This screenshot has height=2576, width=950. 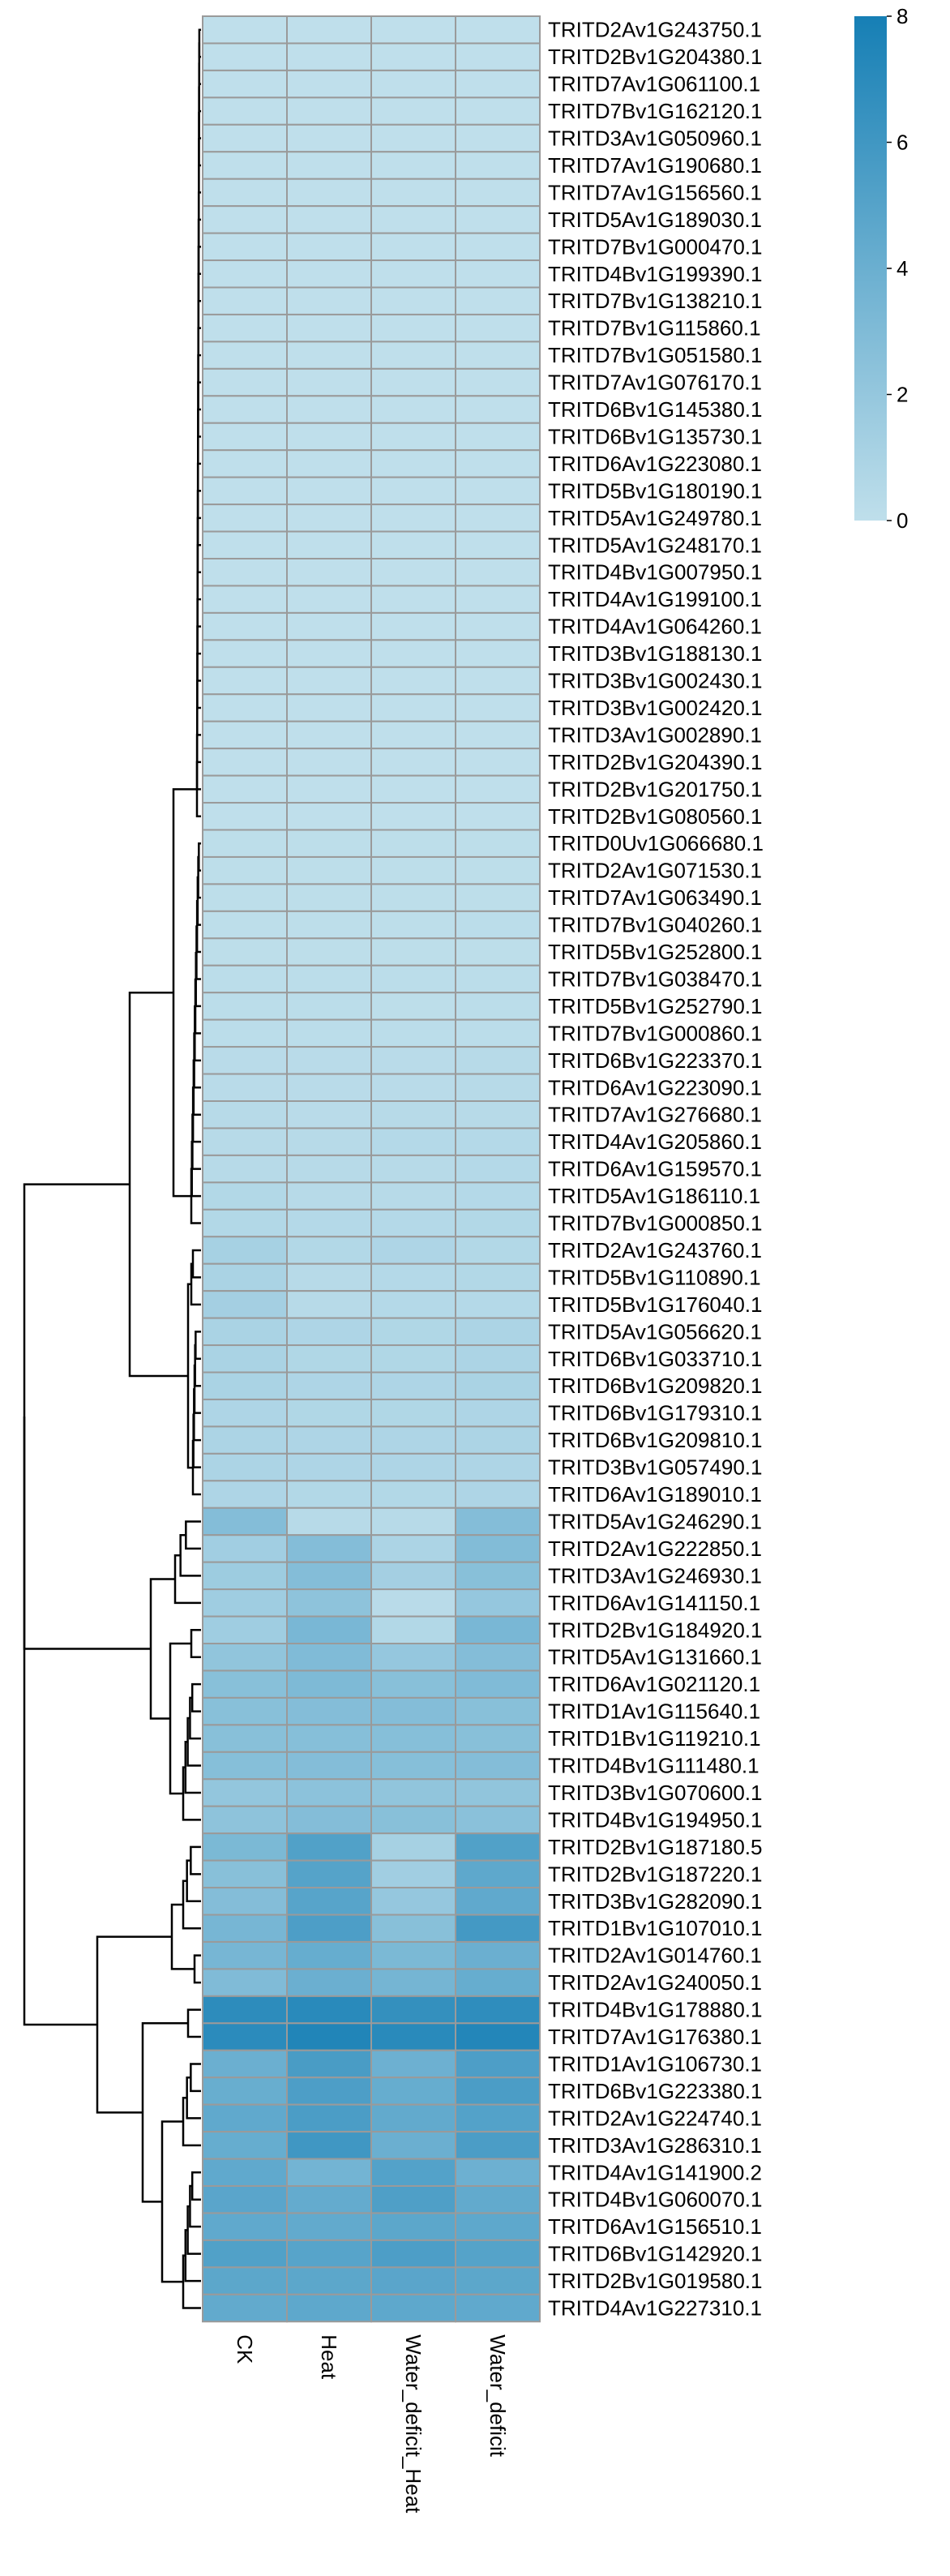 I want to click on row-label: TRITD6Av1G159570.1, so click(x=655, y=1169).